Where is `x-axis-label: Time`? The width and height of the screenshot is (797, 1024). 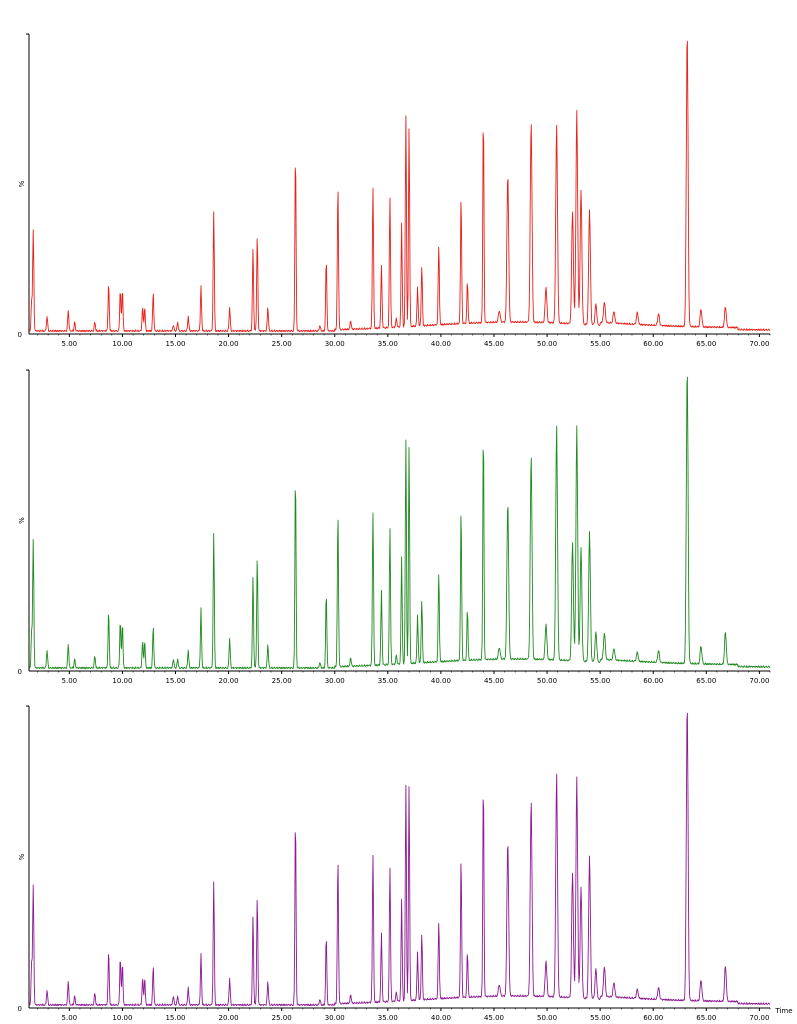 x-axis-label: Time is located at coordinates (783, 1011).